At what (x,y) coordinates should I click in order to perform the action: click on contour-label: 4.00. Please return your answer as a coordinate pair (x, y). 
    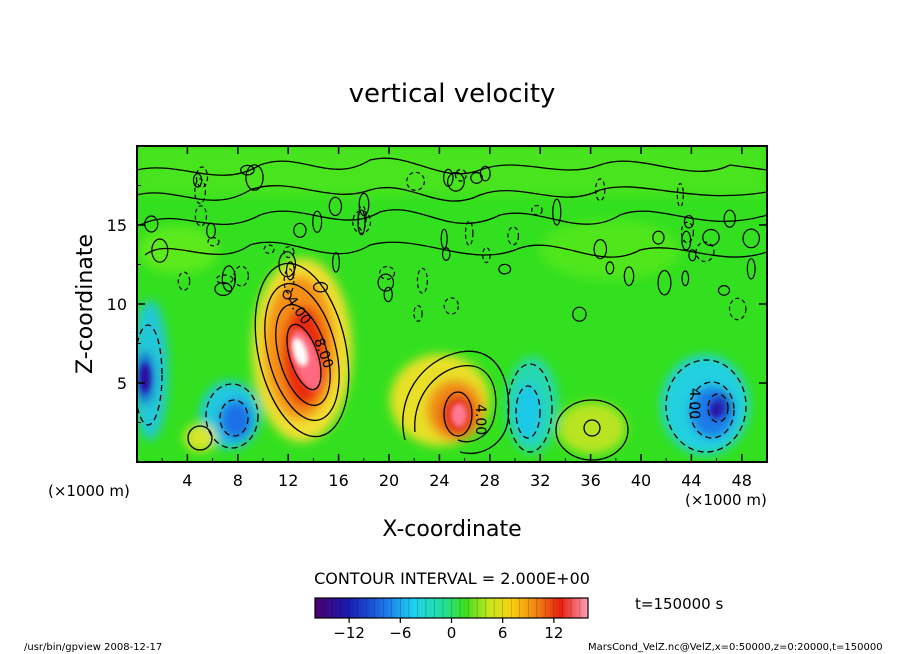
    Looking at the image, I should click on (480, 419).